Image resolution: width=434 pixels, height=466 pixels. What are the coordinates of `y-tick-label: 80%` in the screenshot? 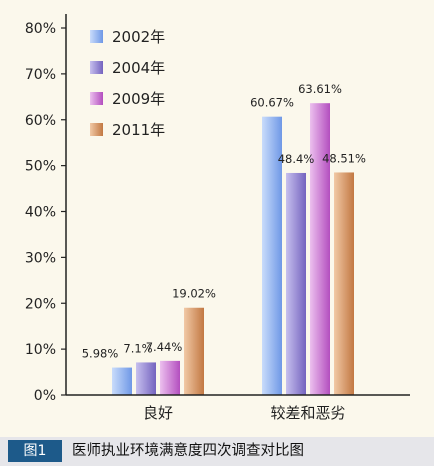 It's located at (40, 29).